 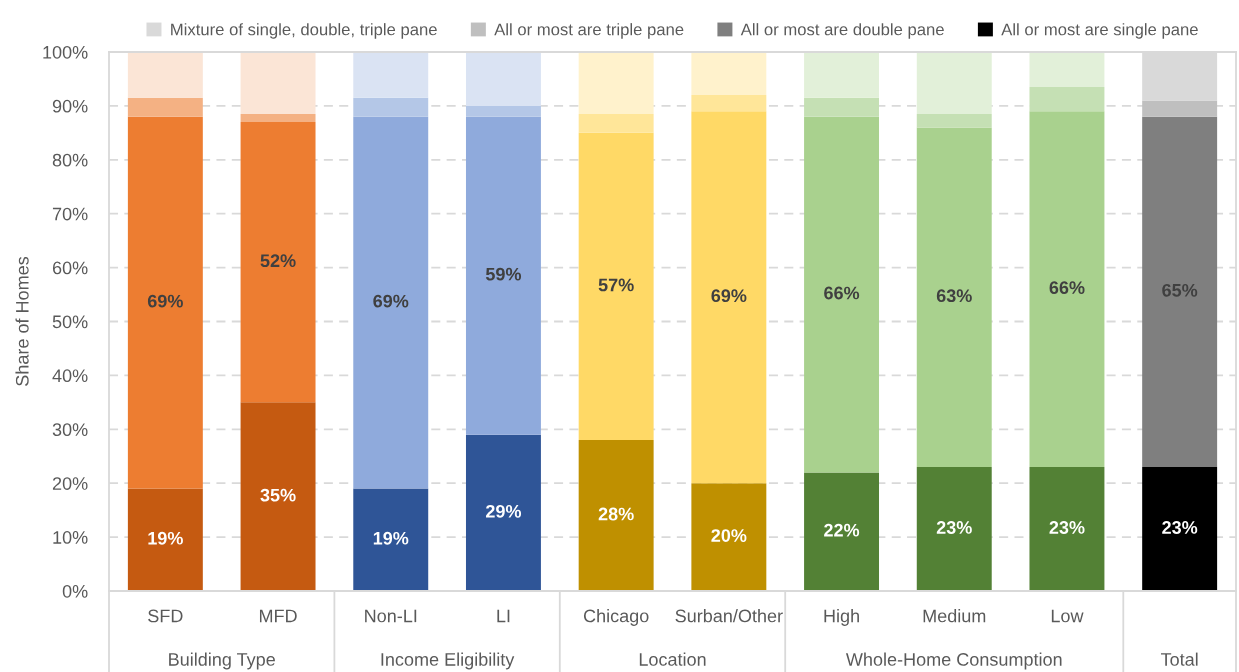 What do you see at coordinates (65, 52) in the screenshot?
I see `y-tick-label: 100%` at bounding box center [65, 52].